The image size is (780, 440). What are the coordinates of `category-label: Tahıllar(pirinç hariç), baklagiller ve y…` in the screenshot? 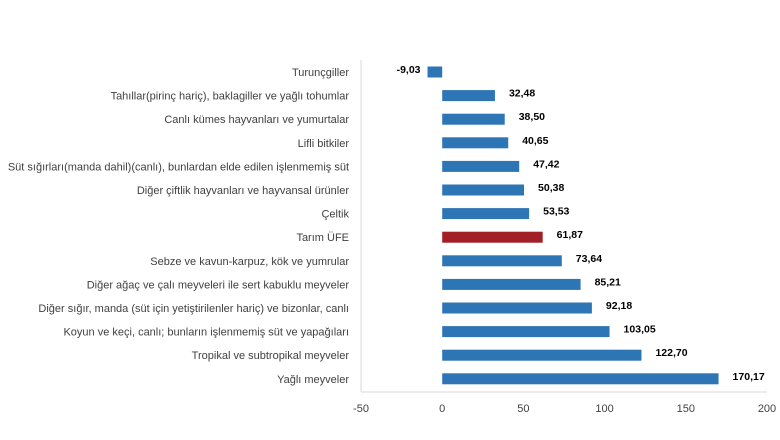 It's located at (230, 97).